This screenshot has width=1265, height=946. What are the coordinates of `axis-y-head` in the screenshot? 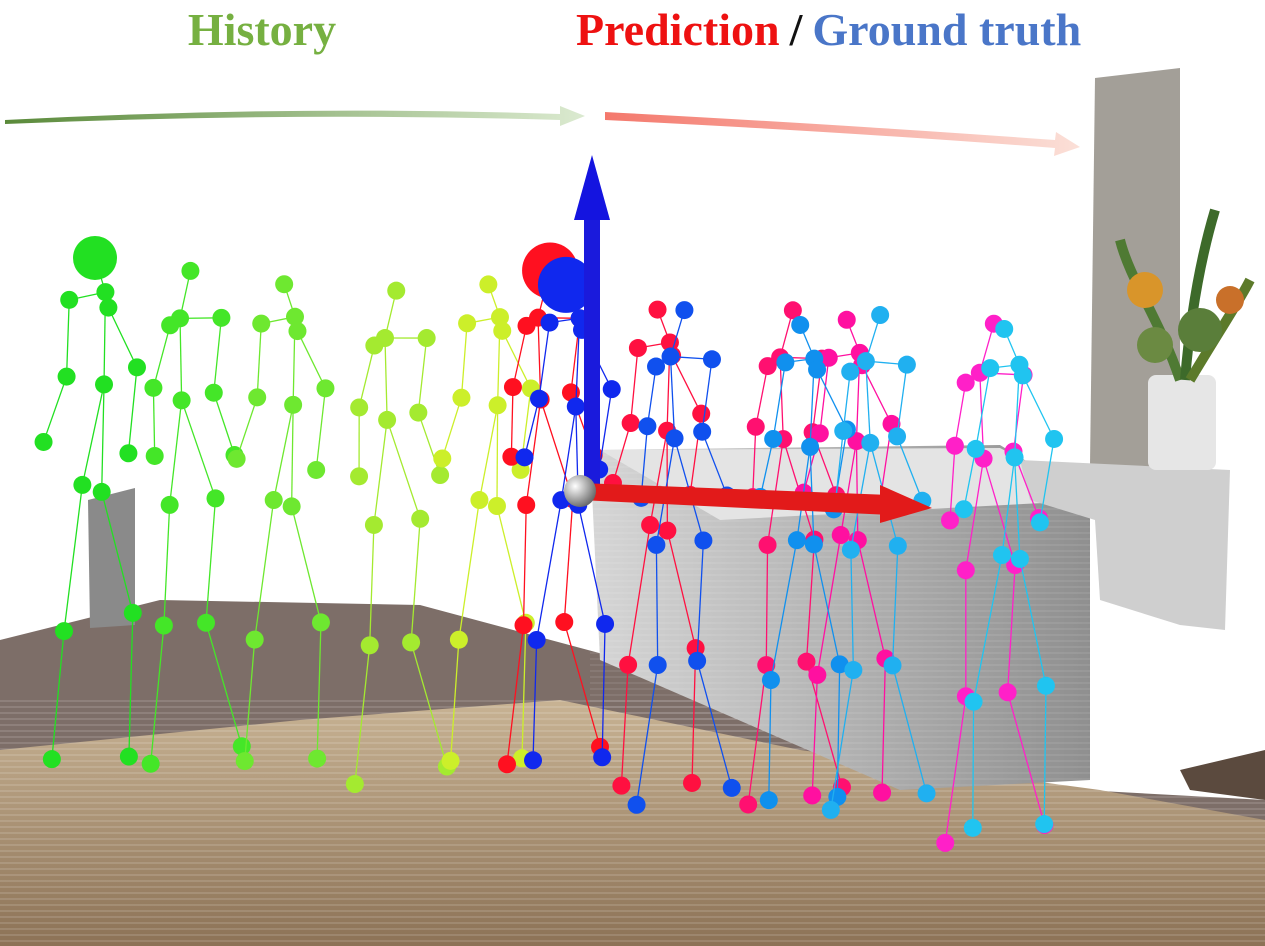 It's located at (592, 187).